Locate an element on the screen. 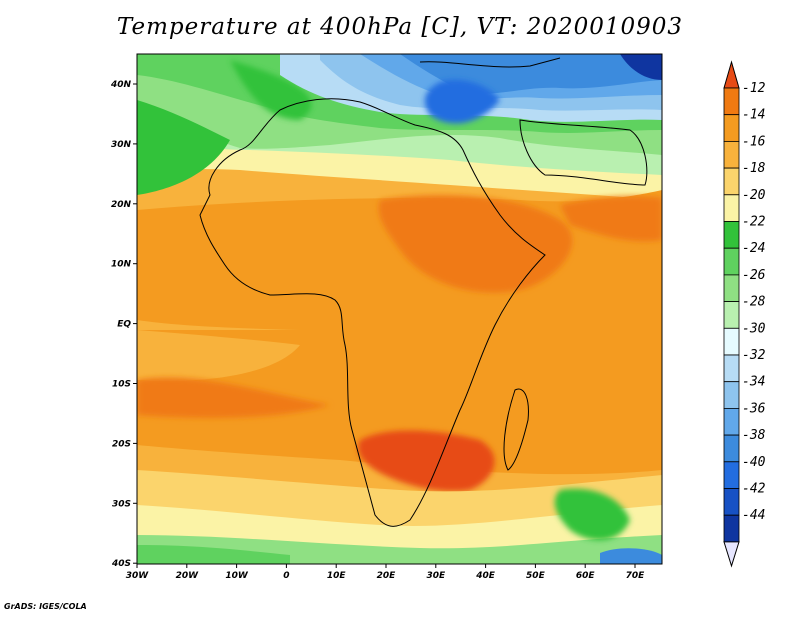 Image resolution: width=800 pixels, height=618 pixels. lat-label: 10N is located at coordinates (121, 265).